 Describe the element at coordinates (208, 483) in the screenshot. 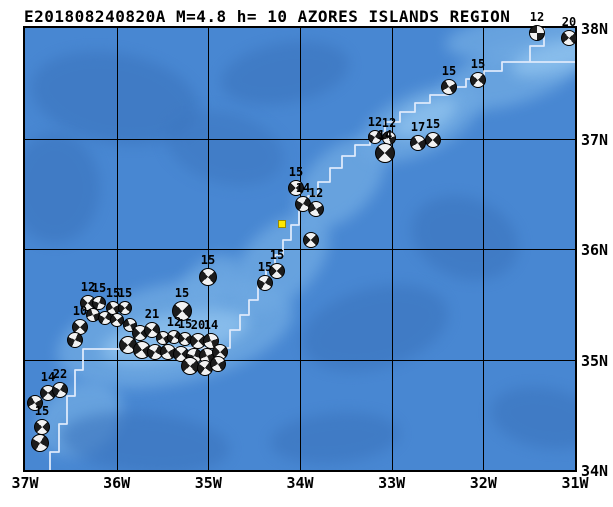

I see `lon-tick-label: 35W` at that location.